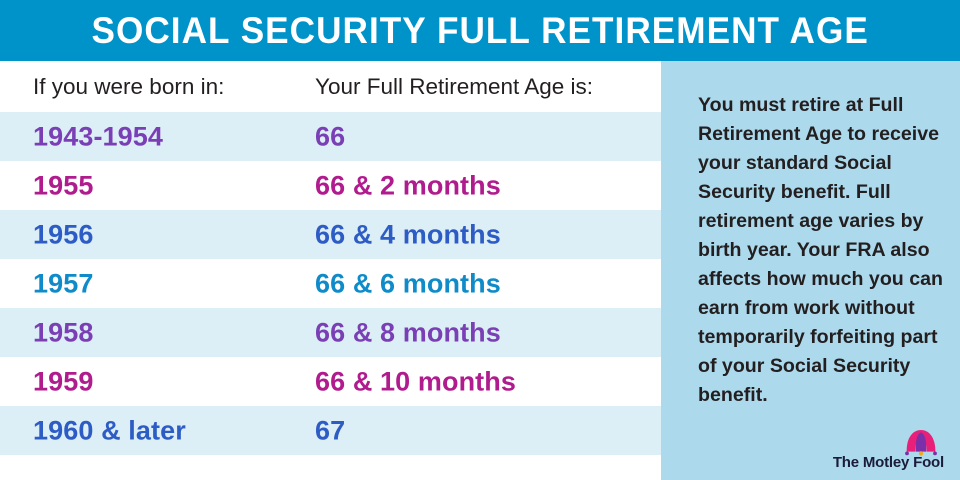 The width and height of the screenshot is (960, 480). What do you see at coordinates (63, 332) in the screenshot?
I see `cell-birth-year: 1958` at bounding box center [63, 332].